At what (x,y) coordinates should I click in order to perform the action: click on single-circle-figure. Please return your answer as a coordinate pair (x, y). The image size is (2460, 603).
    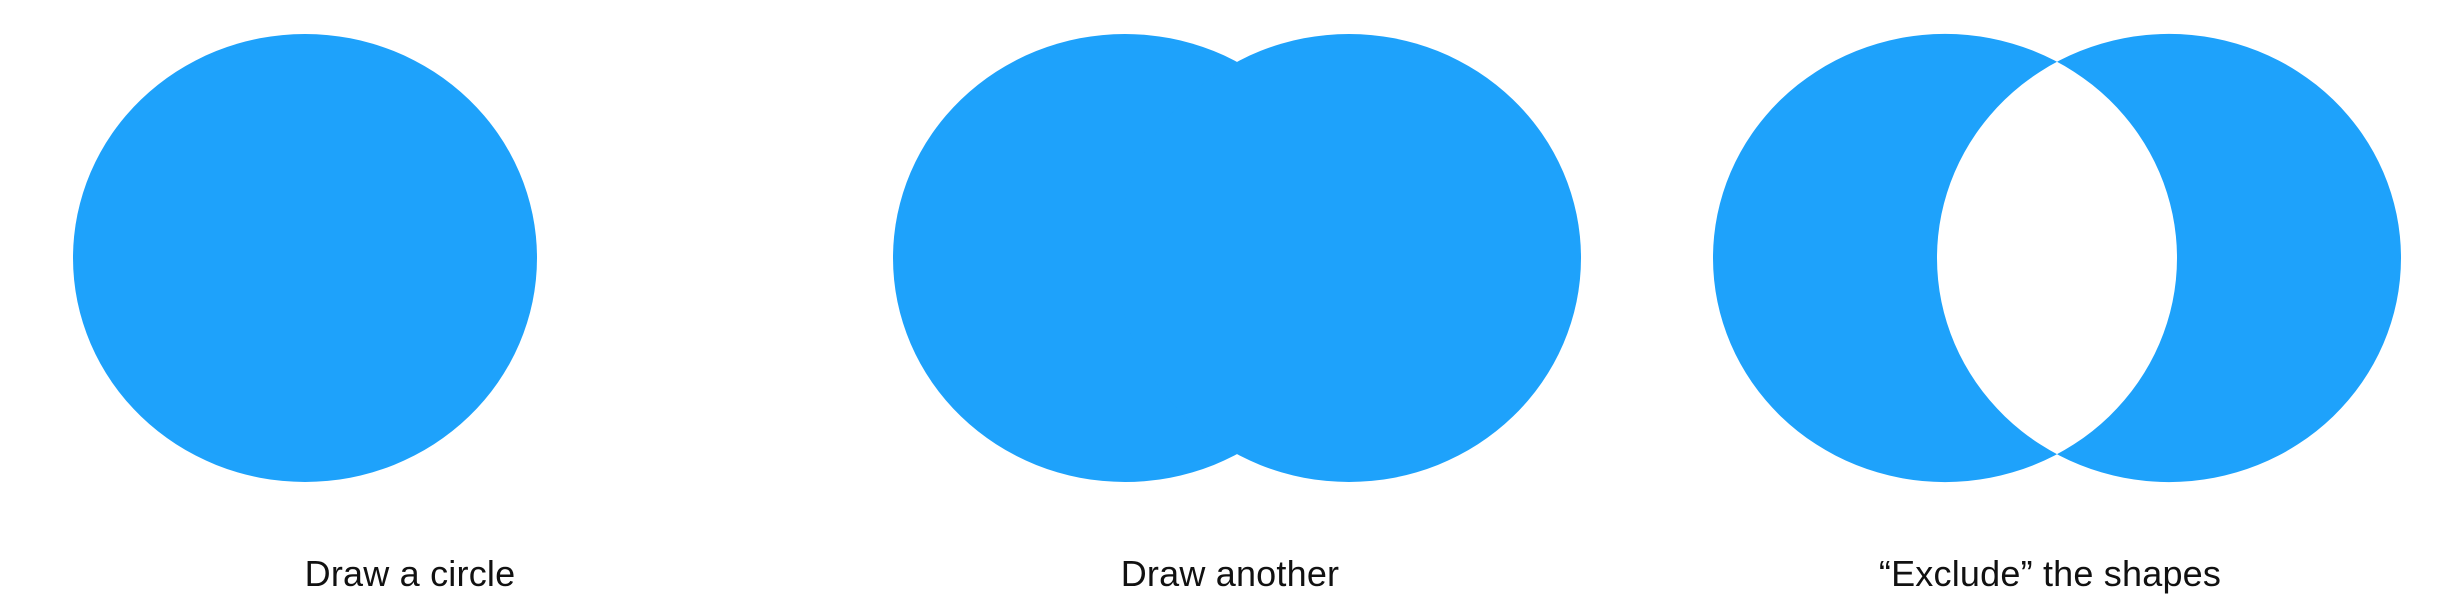
    Looking at the image, I should click on (305, 258).